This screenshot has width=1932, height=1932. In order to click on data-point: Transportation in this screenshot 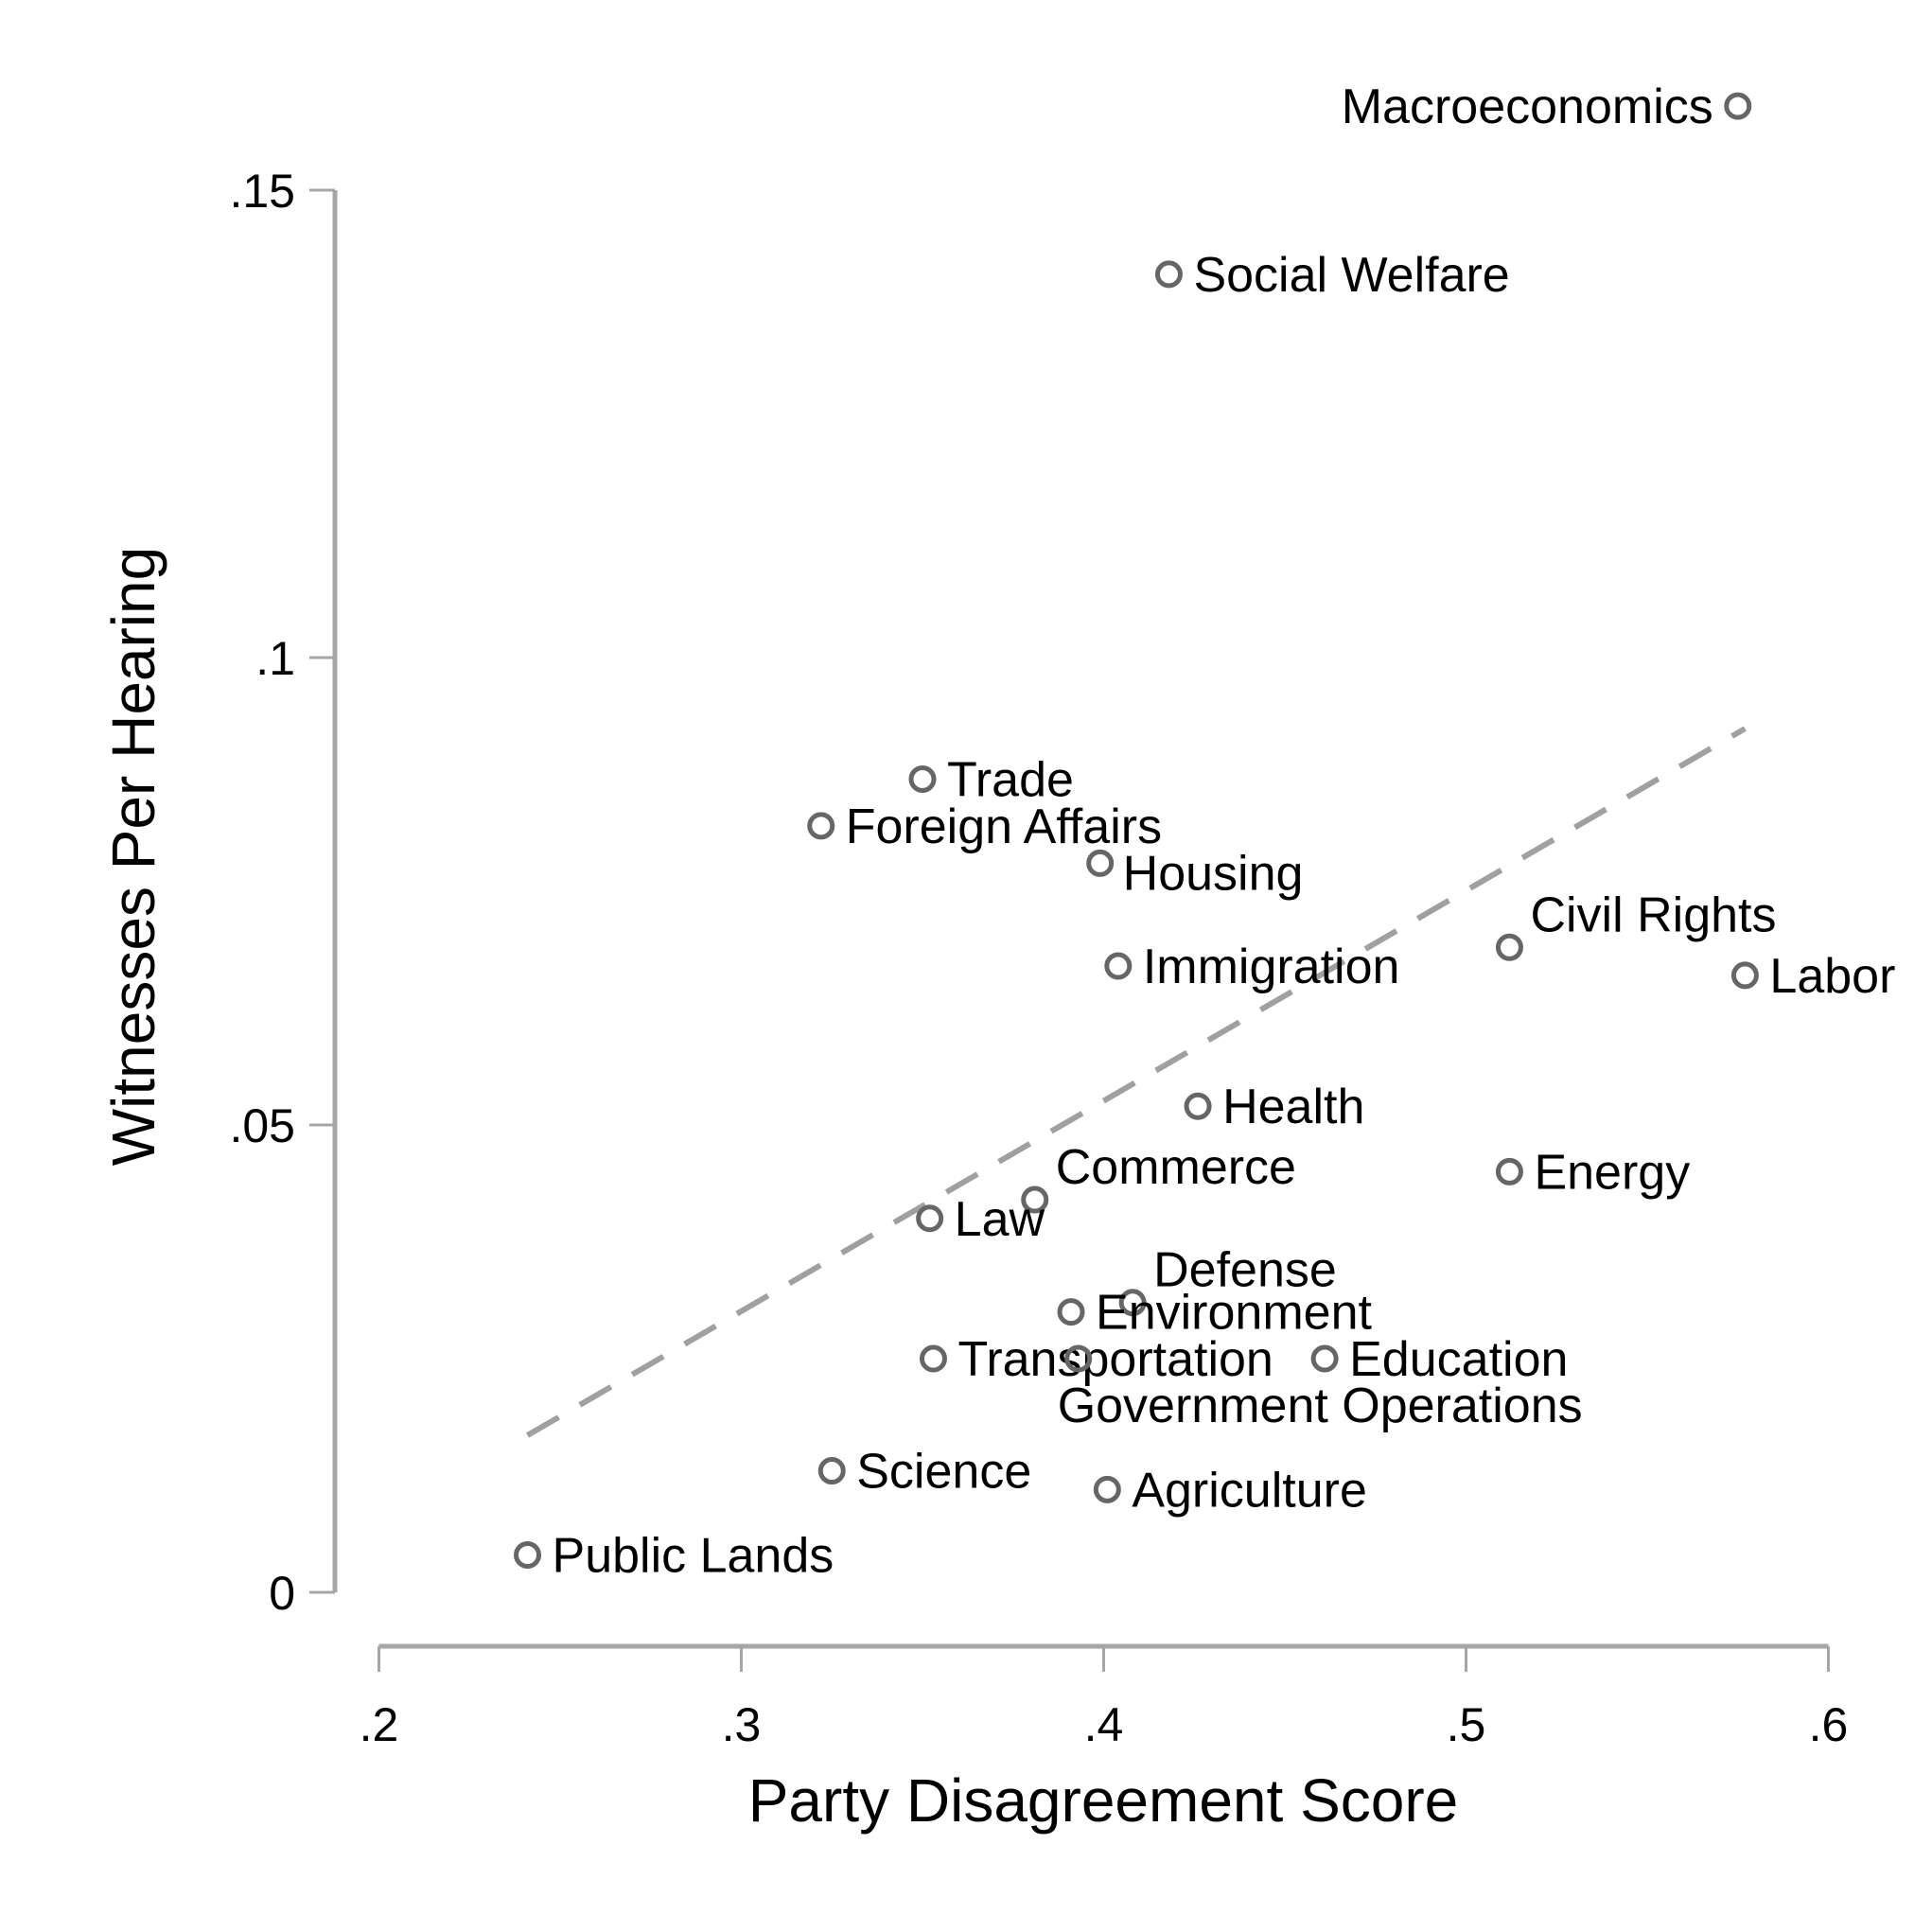, I will do `click(1096, 1359)`.